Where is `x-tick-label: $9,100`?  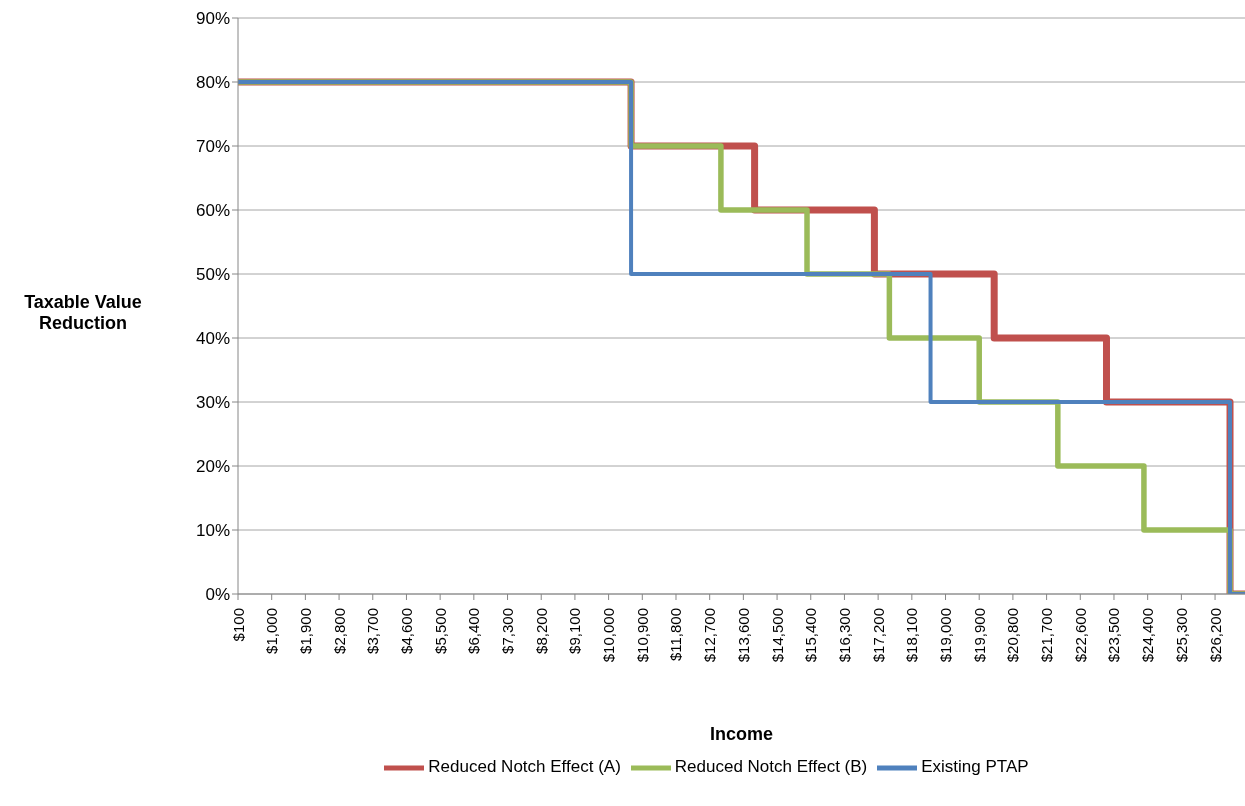 x-tick-label: $9,100 is located at coordinates (575, 631).